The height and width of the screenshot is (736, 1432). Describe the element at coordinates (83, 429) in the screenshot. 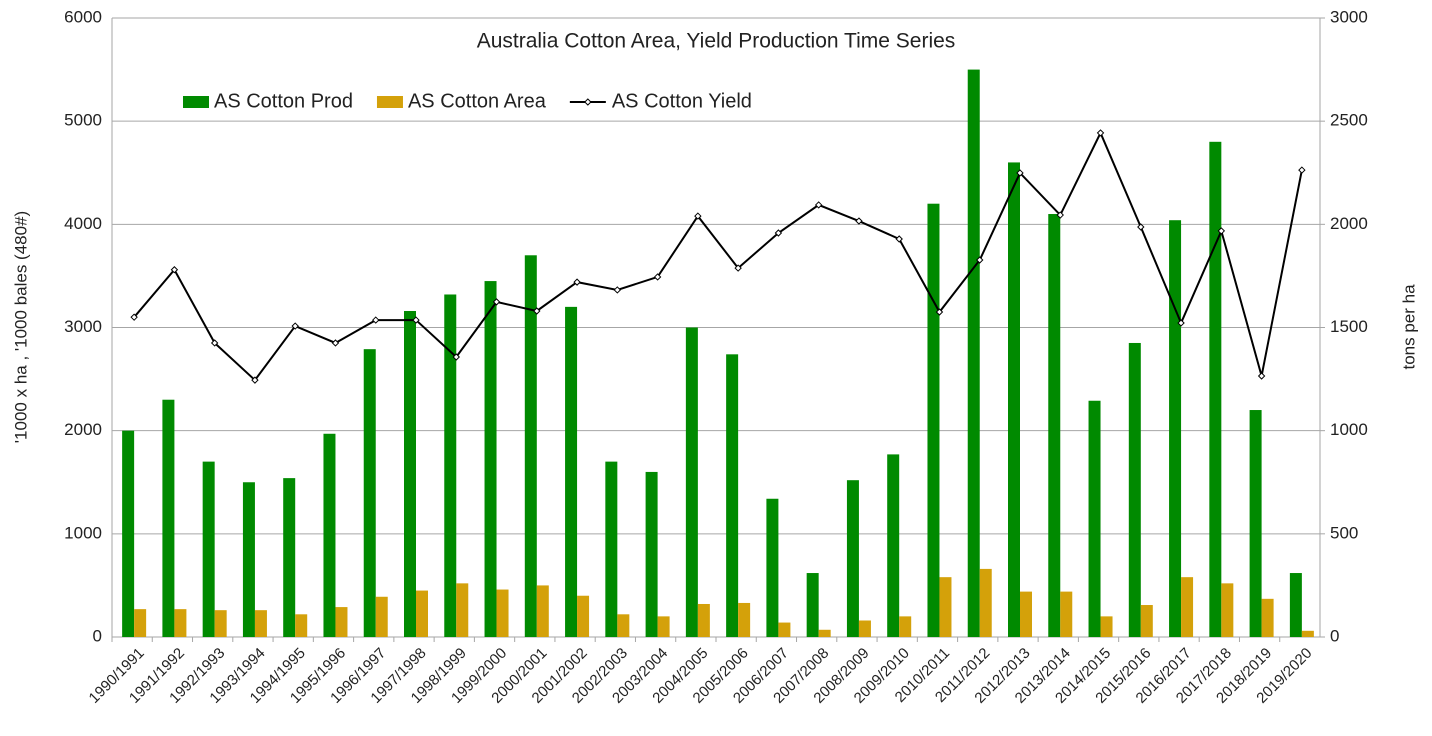

I see `y-tick-label: 2000` at that location.